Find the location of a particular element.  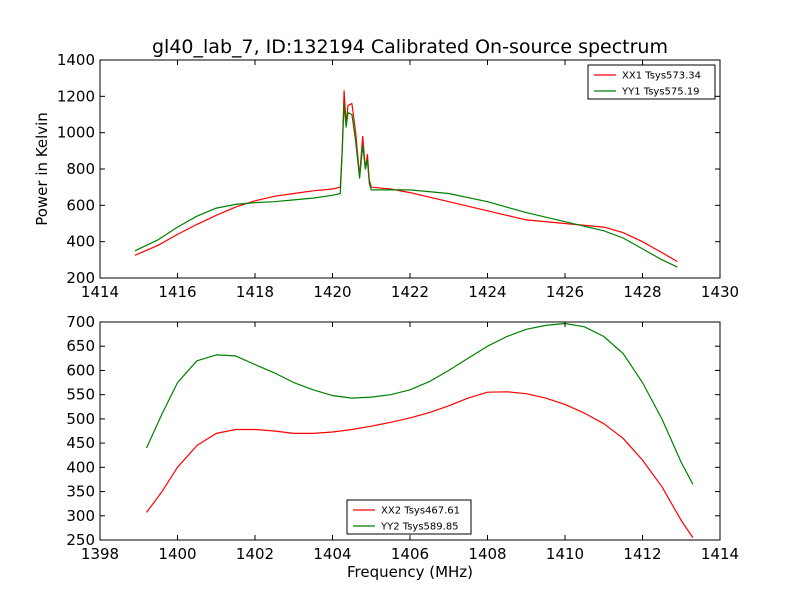

x-tick-label: 1420 is located at coordinates (332, 292).